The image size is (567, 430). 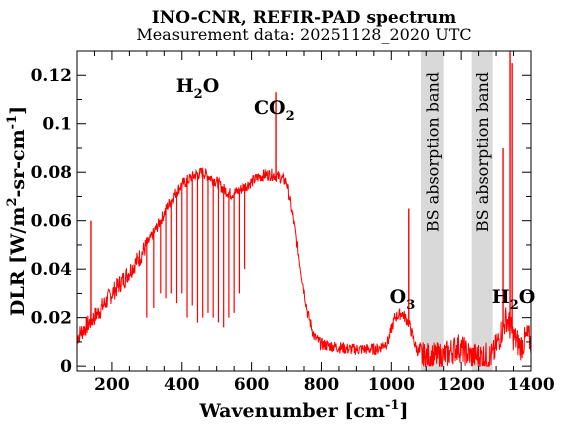 I want to click on annotation-sub: 3, so click(x=410, y=305).